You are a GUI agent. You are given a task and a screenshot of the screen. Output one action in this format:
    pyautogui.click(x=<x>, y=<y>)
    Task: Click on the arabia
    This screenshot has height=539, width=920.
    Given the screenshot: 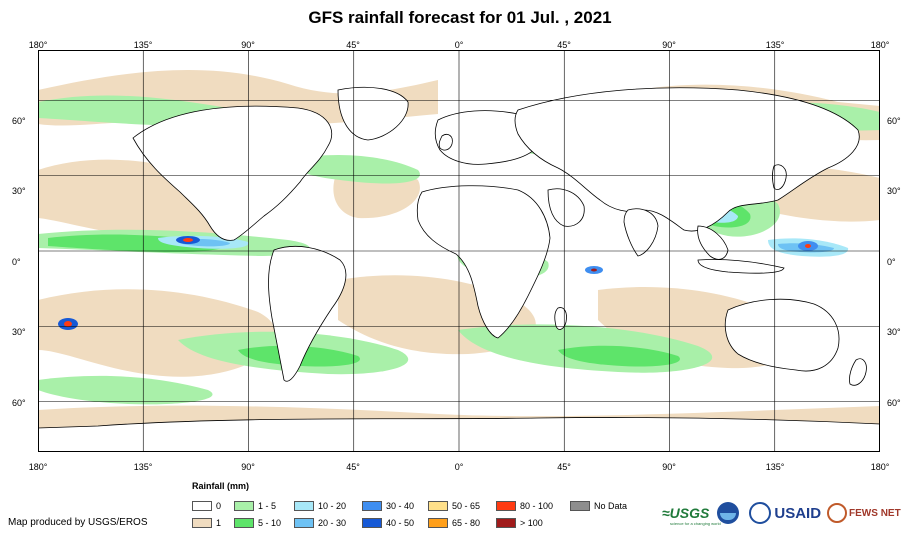 What is the action you would take?
    pyautogui.click(x=566, y=207)
    